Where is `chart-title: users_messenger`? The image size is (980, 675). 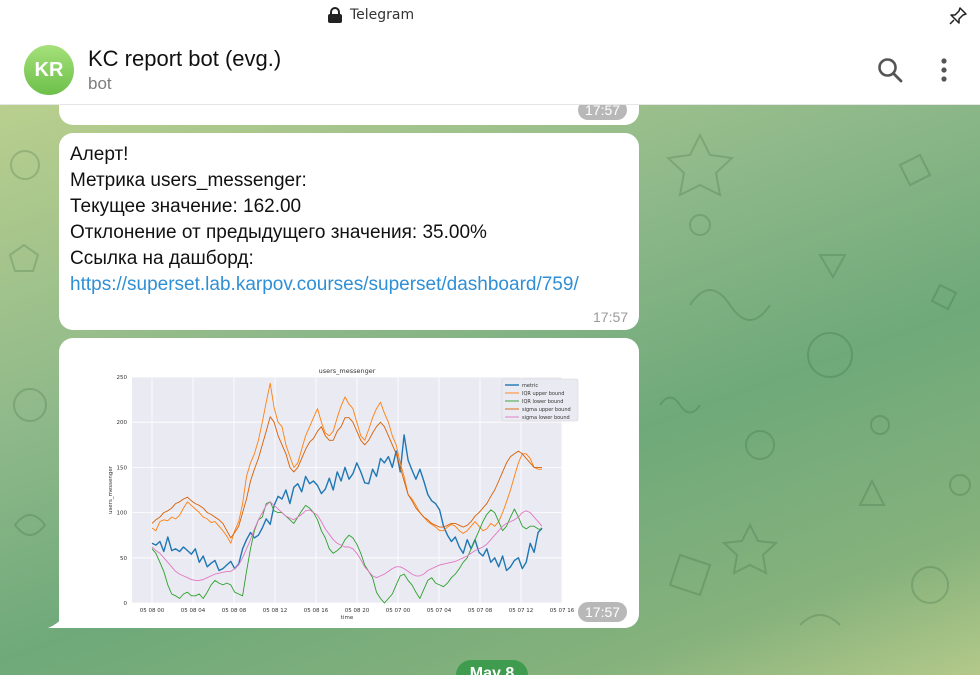
chart-title: users_messenger is located at coordinates (347, 371).